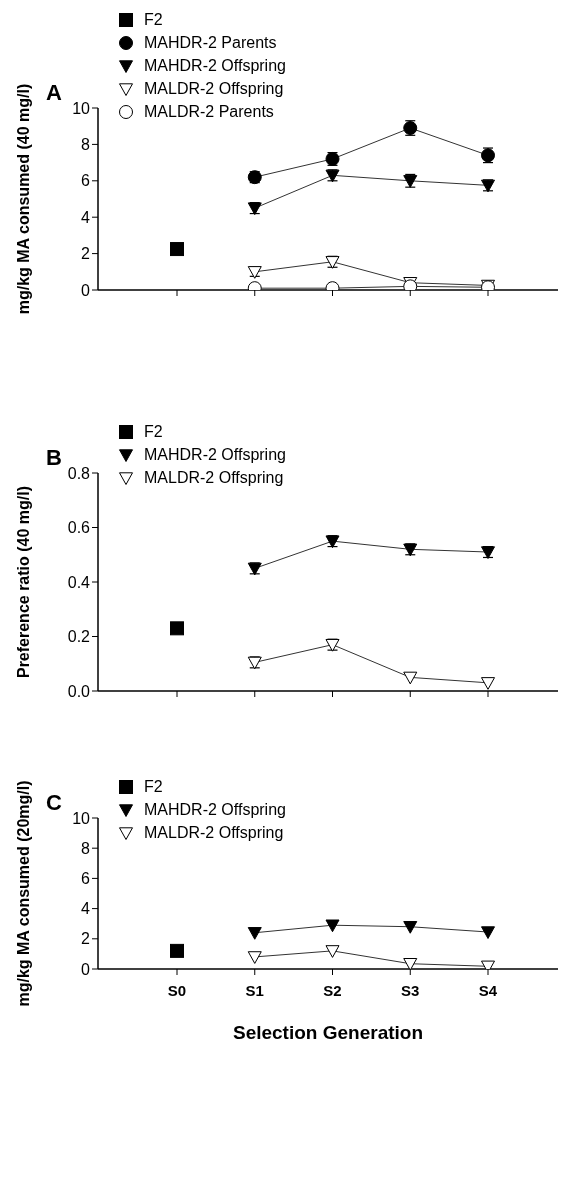  What do you see at coordinates (210, 42) in the screenshot?
I see `legend-label: MAHDR-2 Parents` at bounding box center [210, 42].